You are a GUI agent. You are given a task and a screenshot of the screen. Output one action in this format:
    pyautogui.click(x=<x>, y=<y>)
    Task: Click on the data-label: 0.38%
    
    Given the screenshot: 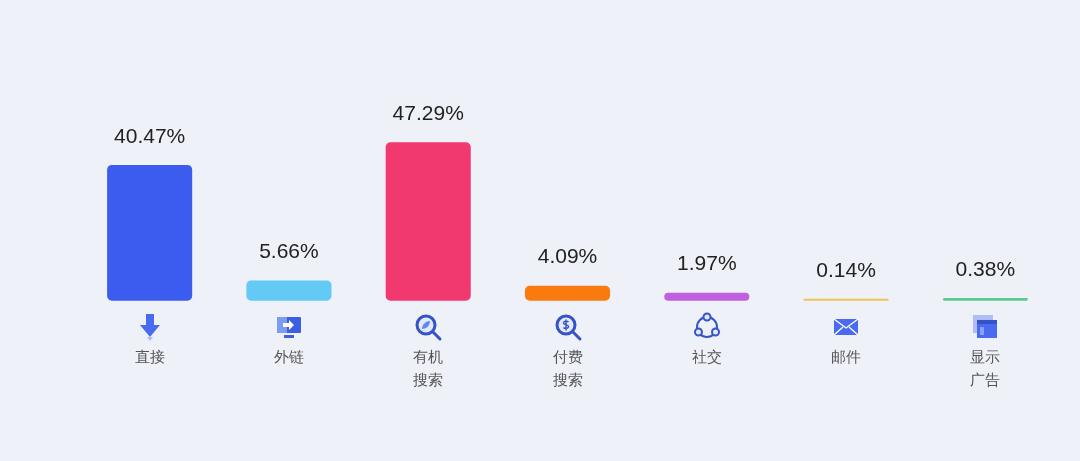 What is the action you would take?
    pyautogui.click(x=985, y=268)
    